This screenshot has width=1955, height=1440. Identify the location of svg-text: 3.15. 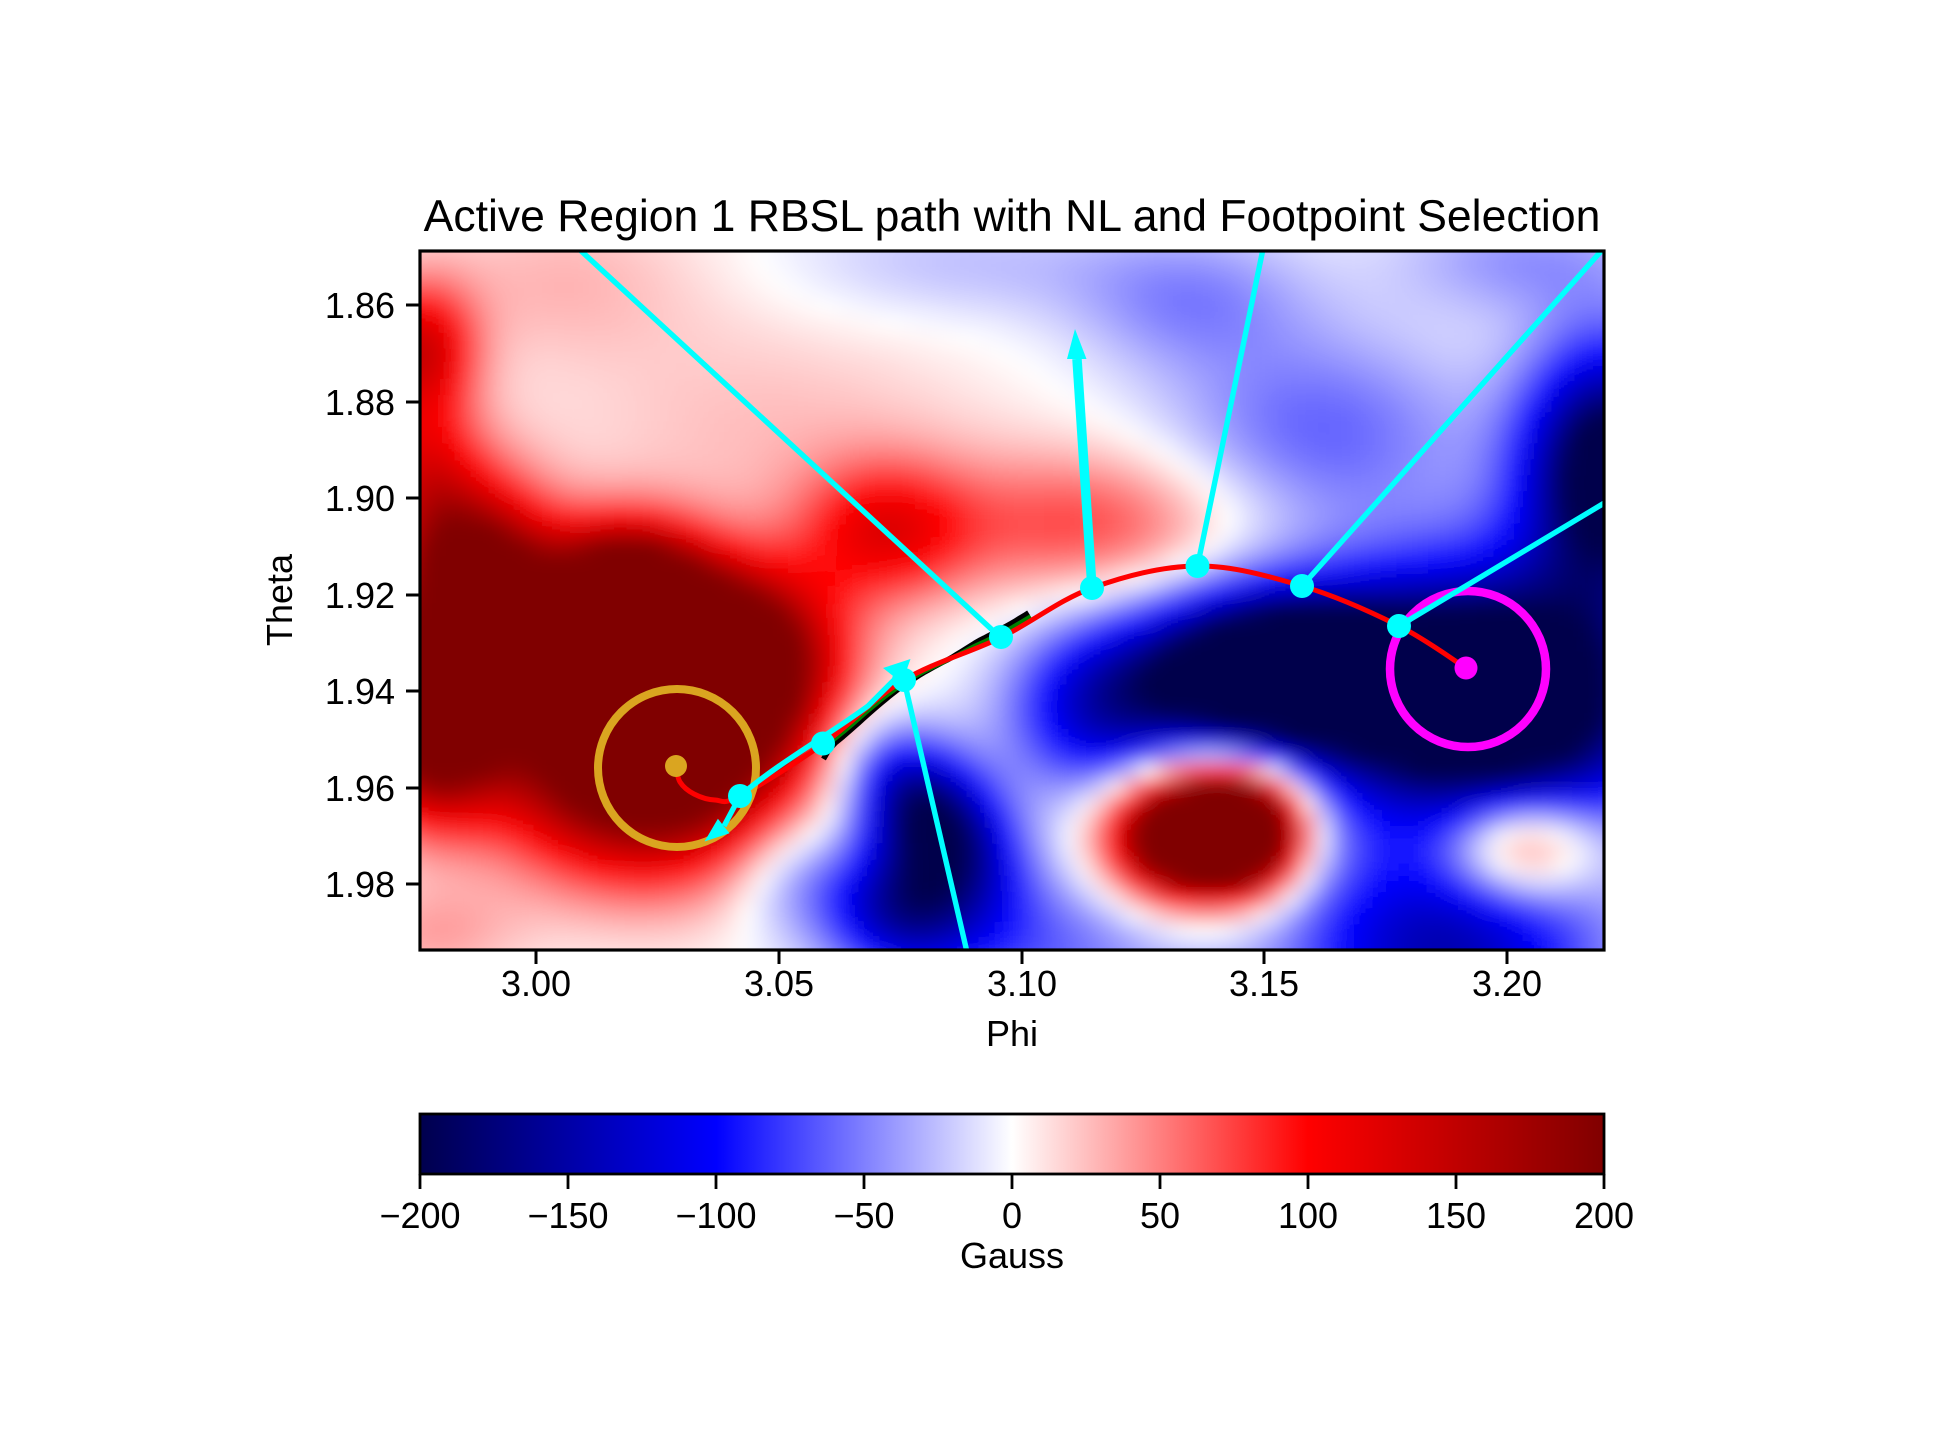
(1264, 983).